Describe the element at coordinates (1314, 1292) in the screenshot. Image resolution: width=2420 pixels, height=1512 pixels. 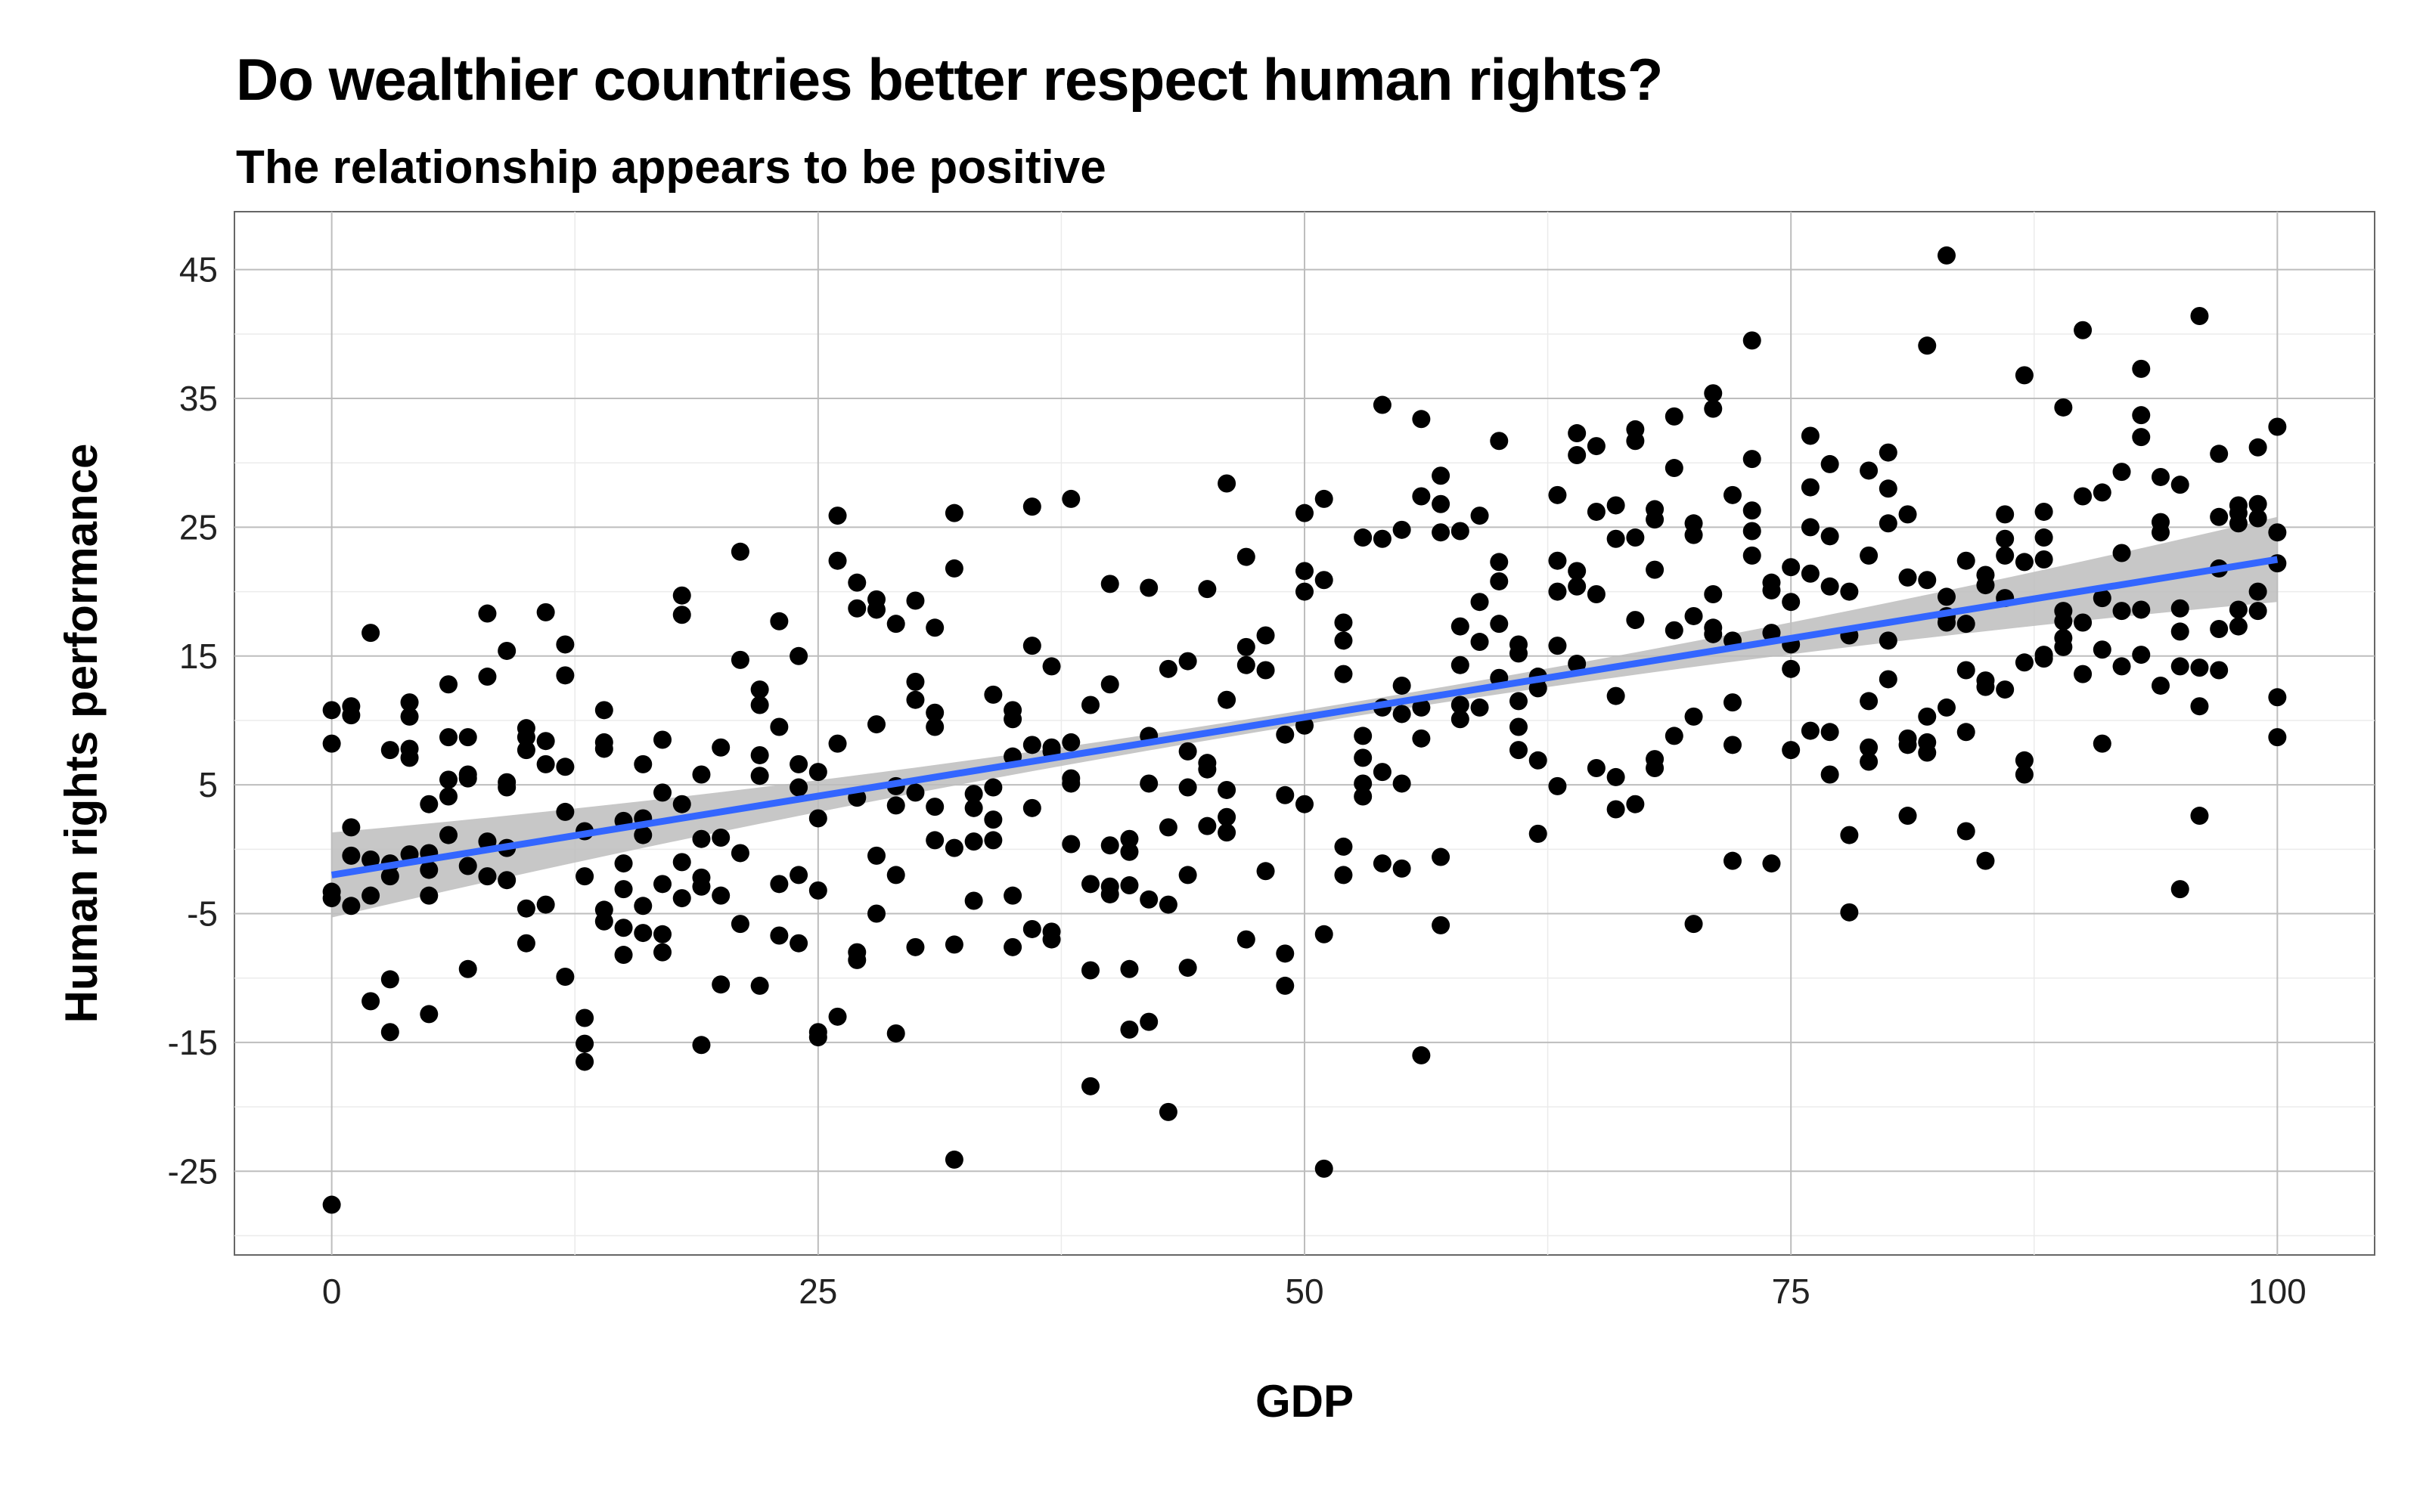
I see `x-tick-labels: 0 25 50 75 100` at that location.